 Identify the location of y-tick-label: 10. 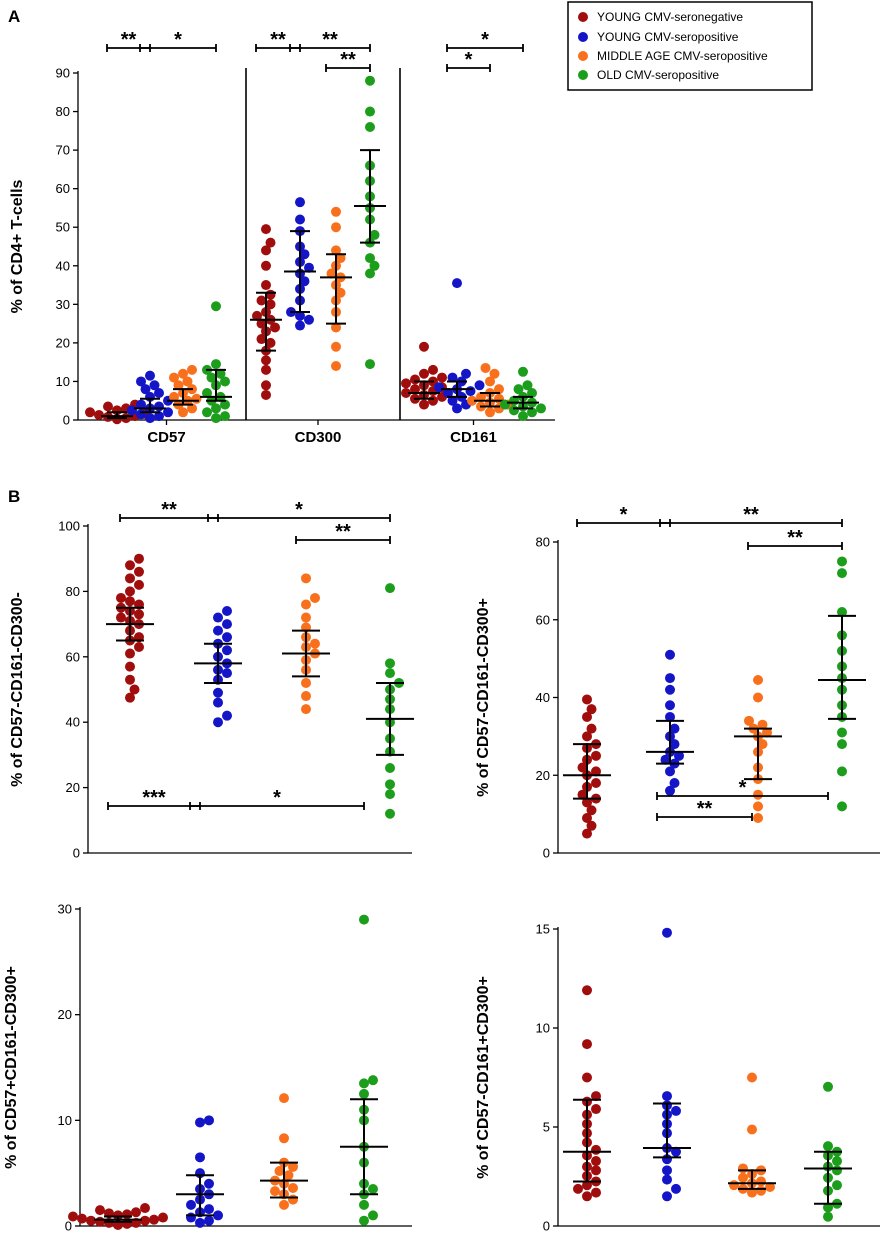
(543, 1028).